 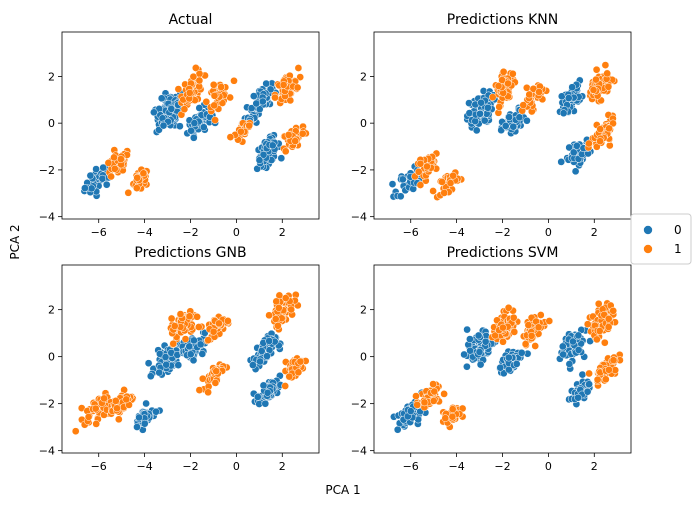 What do you see at coordinates (502, 20) in the screenshot?
I see `subplot-title: Predictions KNN` at bounding box center [502, 20].